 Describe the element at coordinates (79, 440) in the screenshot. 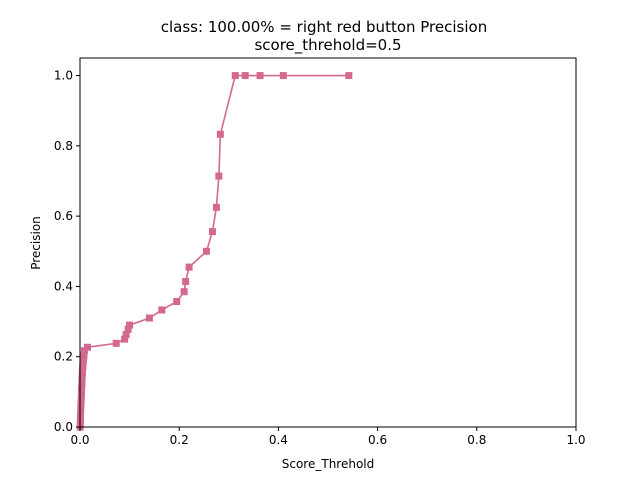

I see `x-tick-label: 0.0` at that location.